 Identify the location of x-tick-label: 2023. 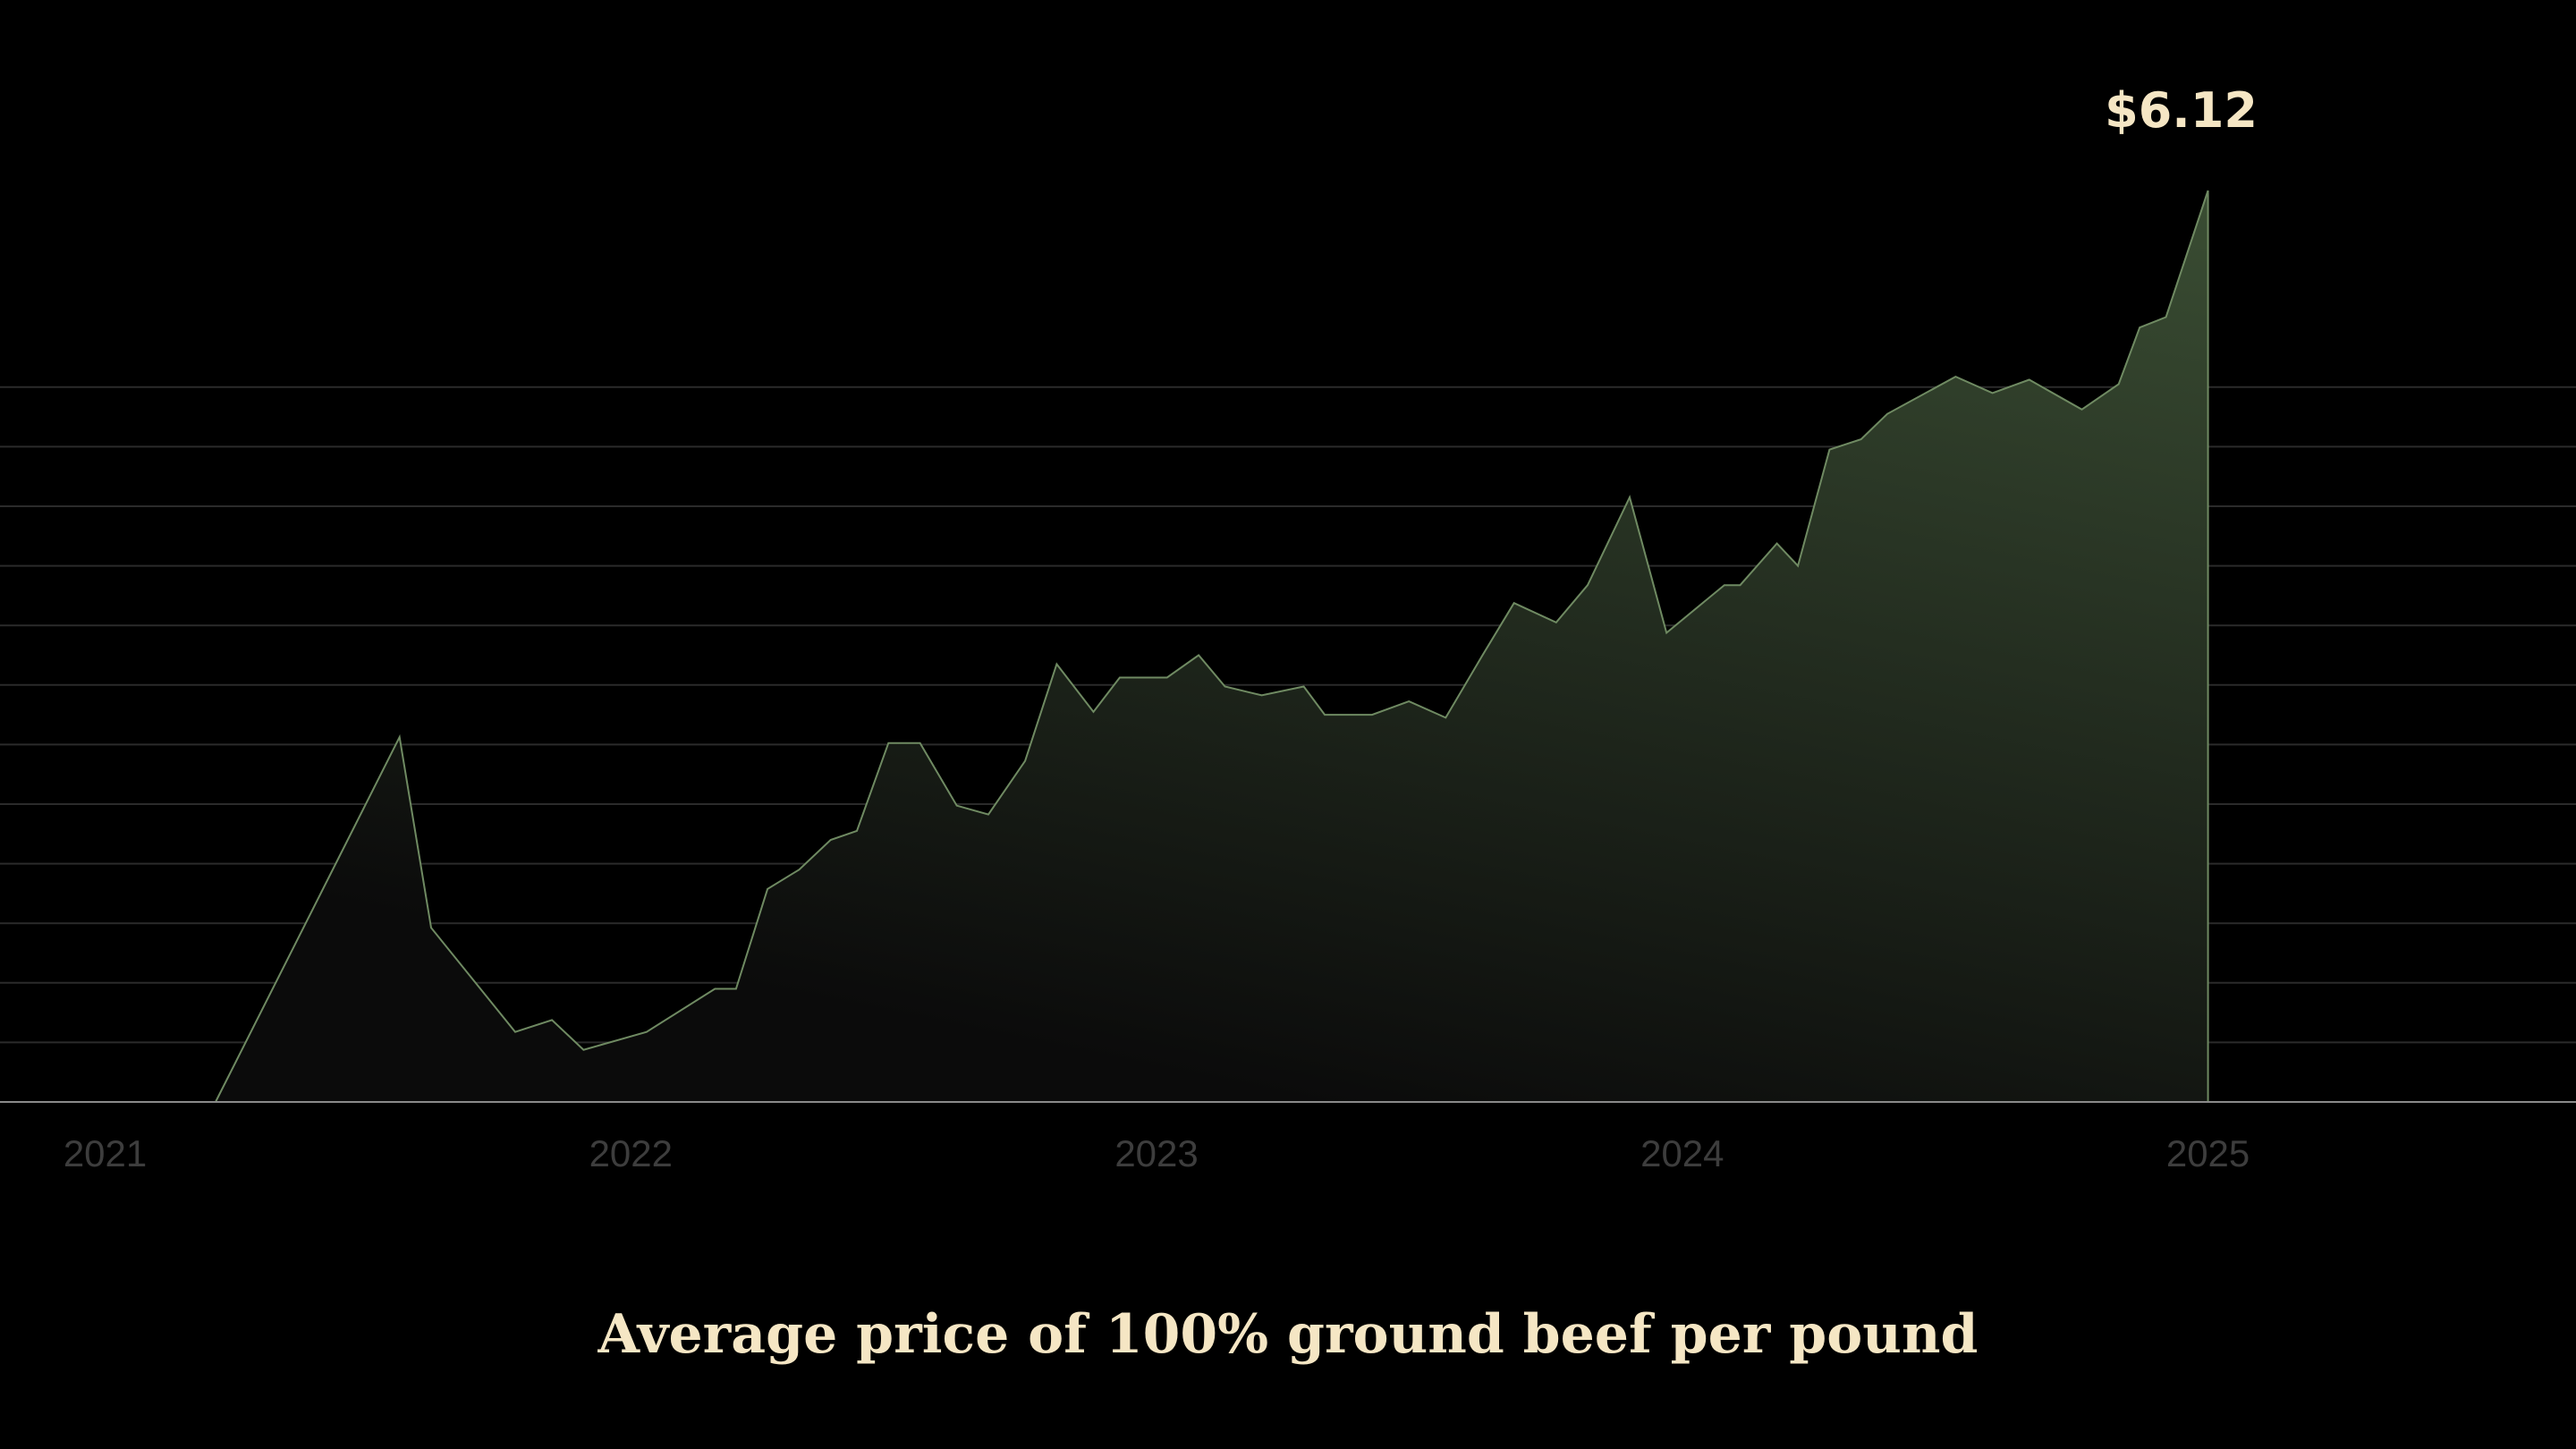
(1156, 1153).